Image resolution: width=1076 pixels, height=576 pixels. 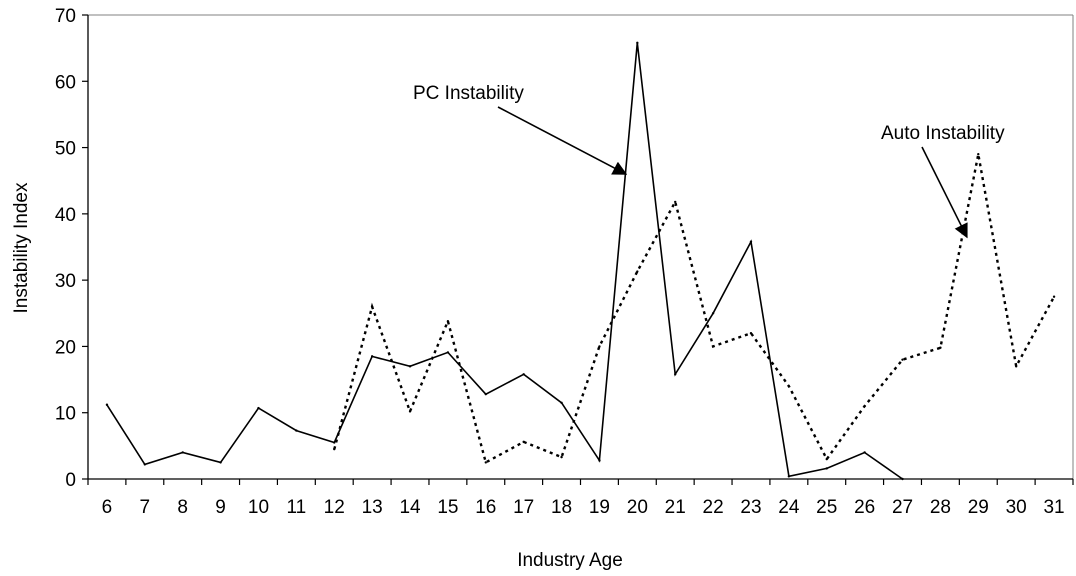 What do you see at coordinates (599, 507) in the screenshot?
I see `x-tick-label: 19` at bounding box center [599, 507].